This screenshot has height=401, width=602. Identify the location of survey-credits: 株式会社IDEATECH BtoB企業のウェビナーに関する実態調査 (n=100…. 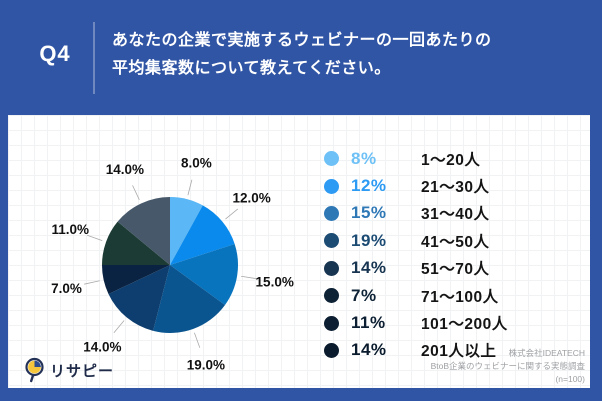
(508, 366).